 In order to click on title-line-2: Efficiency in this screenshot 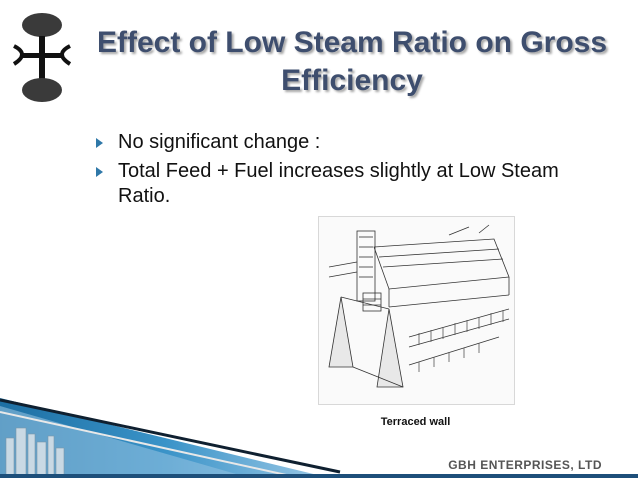, I will do `click(352, 80)`.